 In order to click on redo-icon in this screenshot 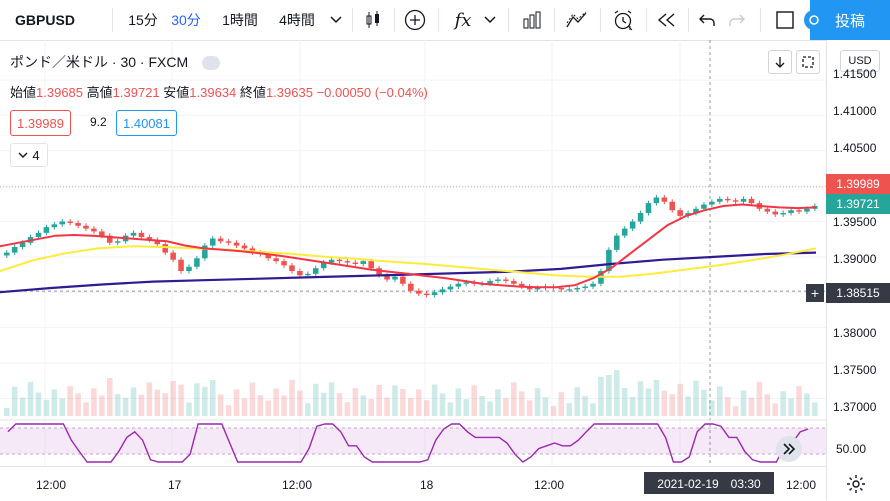, I will do `click(737, 20)`.